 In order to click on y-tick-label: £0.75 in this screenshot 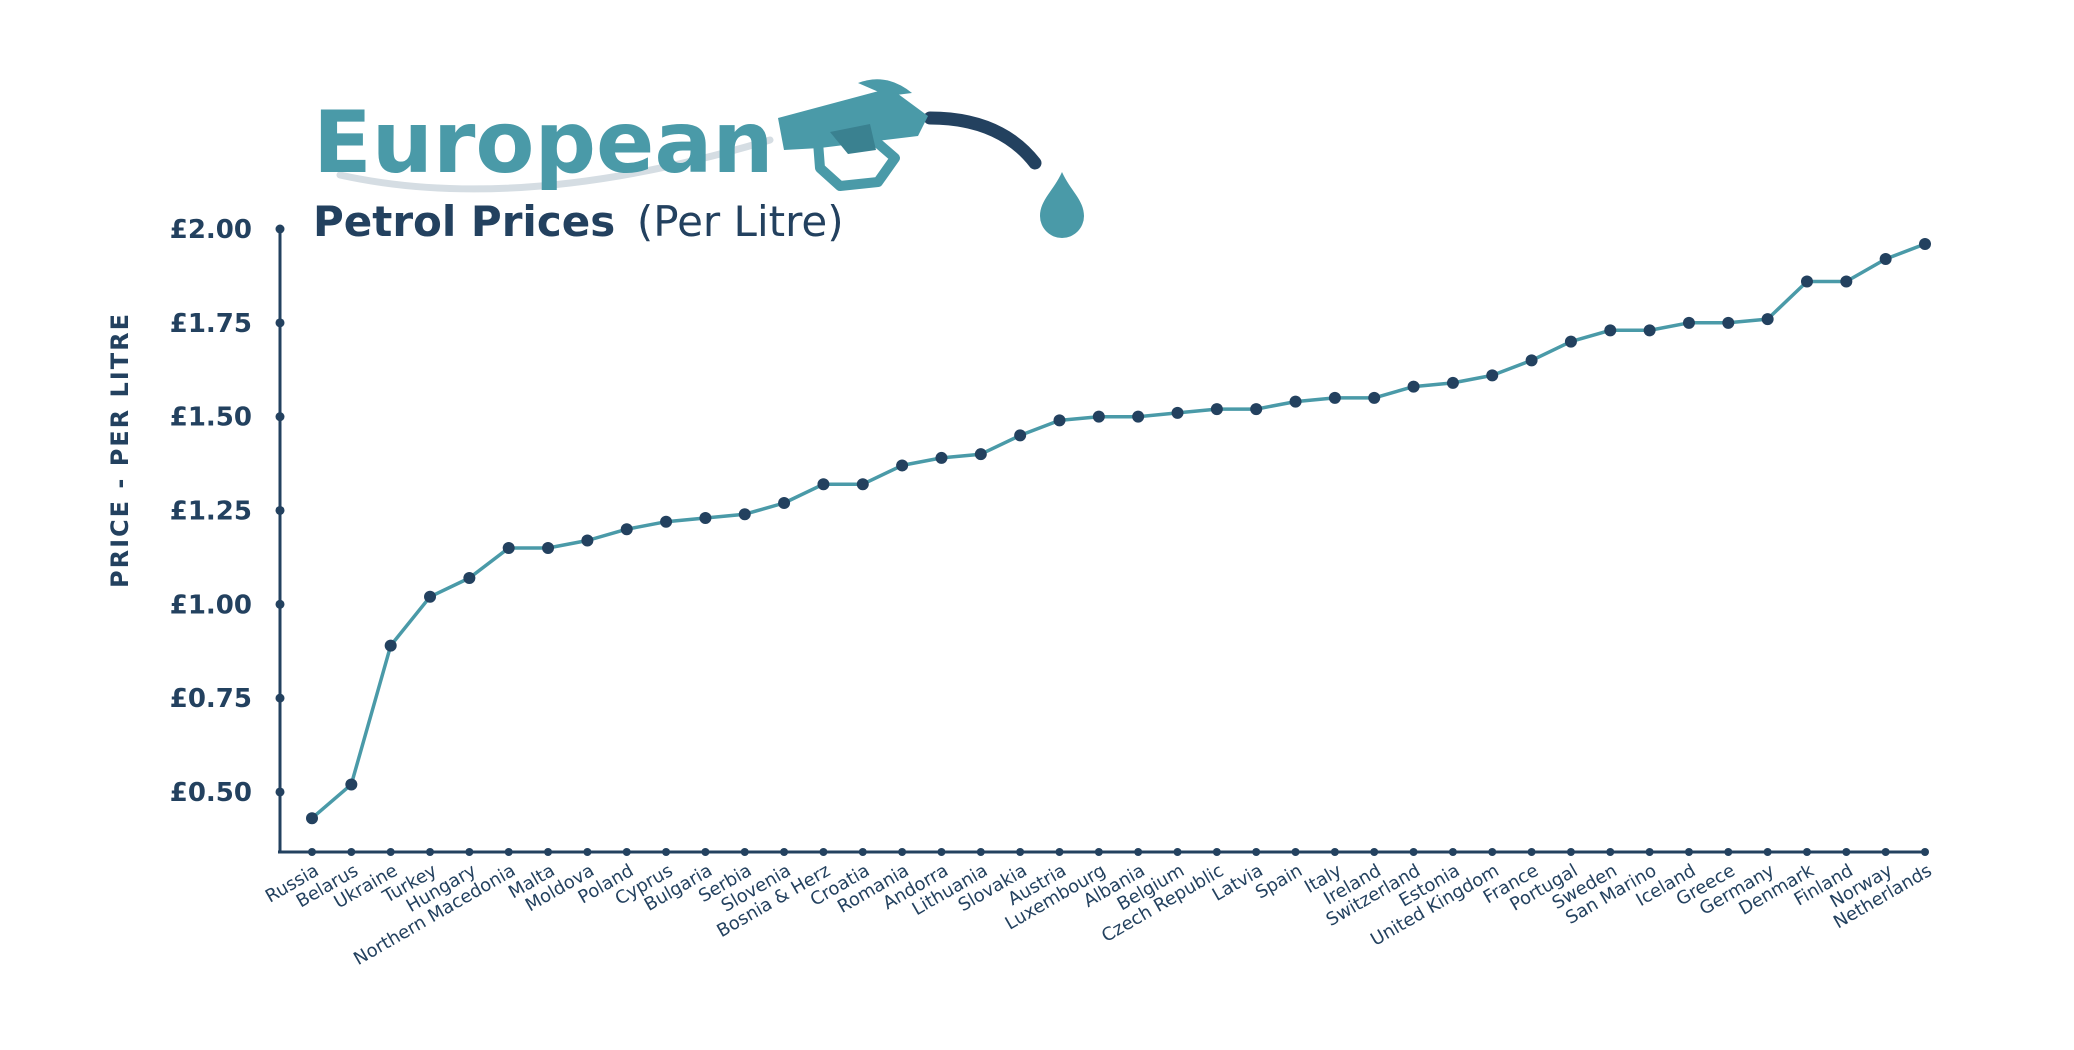, I will do `click(211, 699)`.